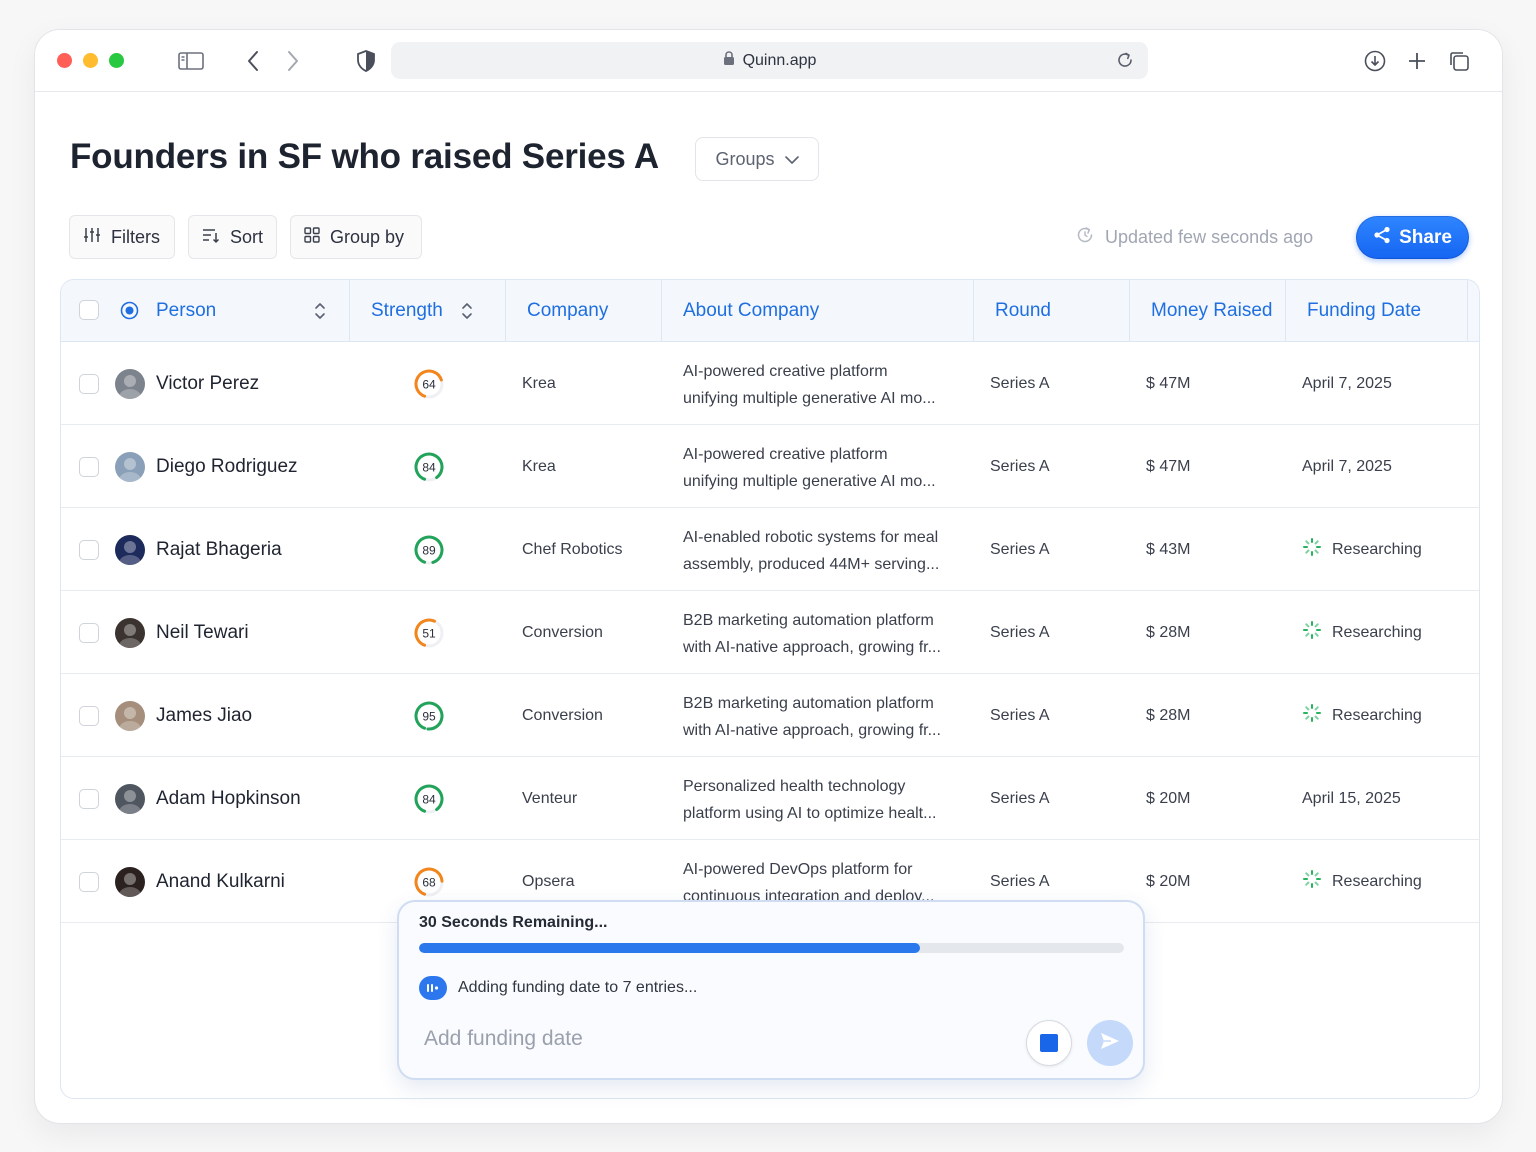  Describe the element at coordinates (191, 61) in the screenshot. I see `sidebar-toggle-icon` at that location.